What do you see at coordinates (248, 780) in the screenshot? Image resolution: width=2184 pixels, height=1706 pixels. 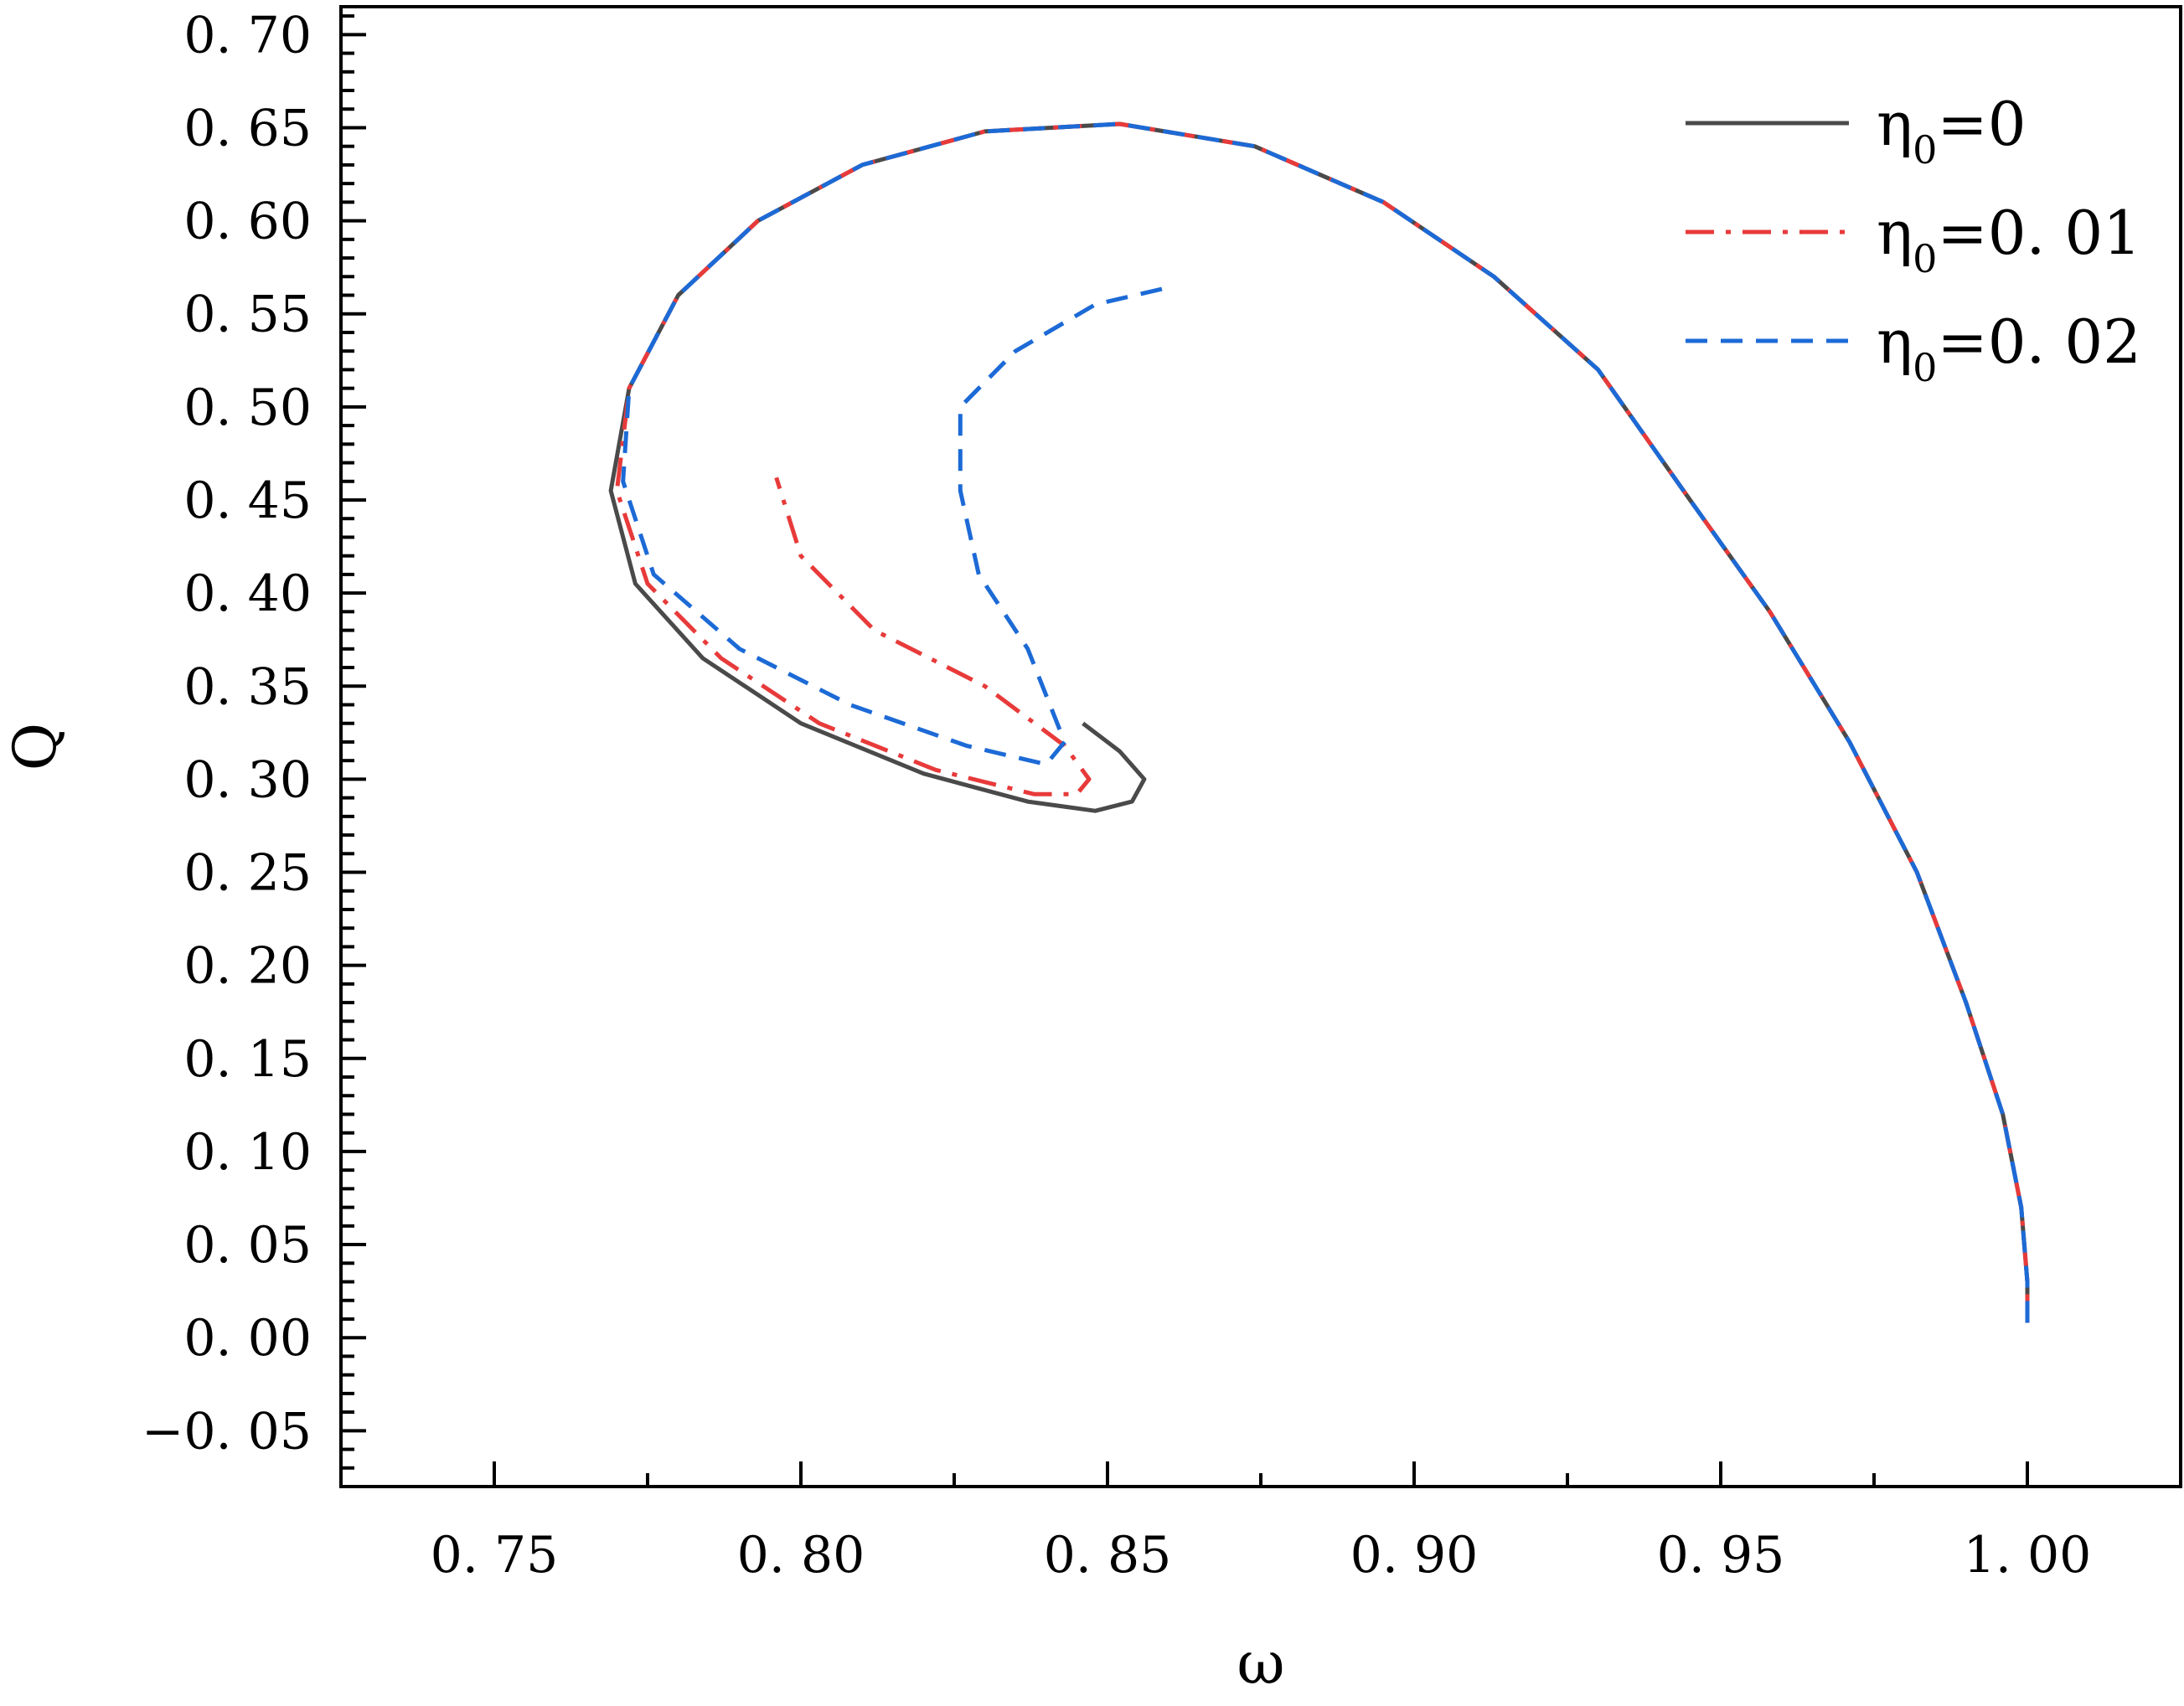 I see `y-tick-label: 0. 30` at bounding box center [248, 780].